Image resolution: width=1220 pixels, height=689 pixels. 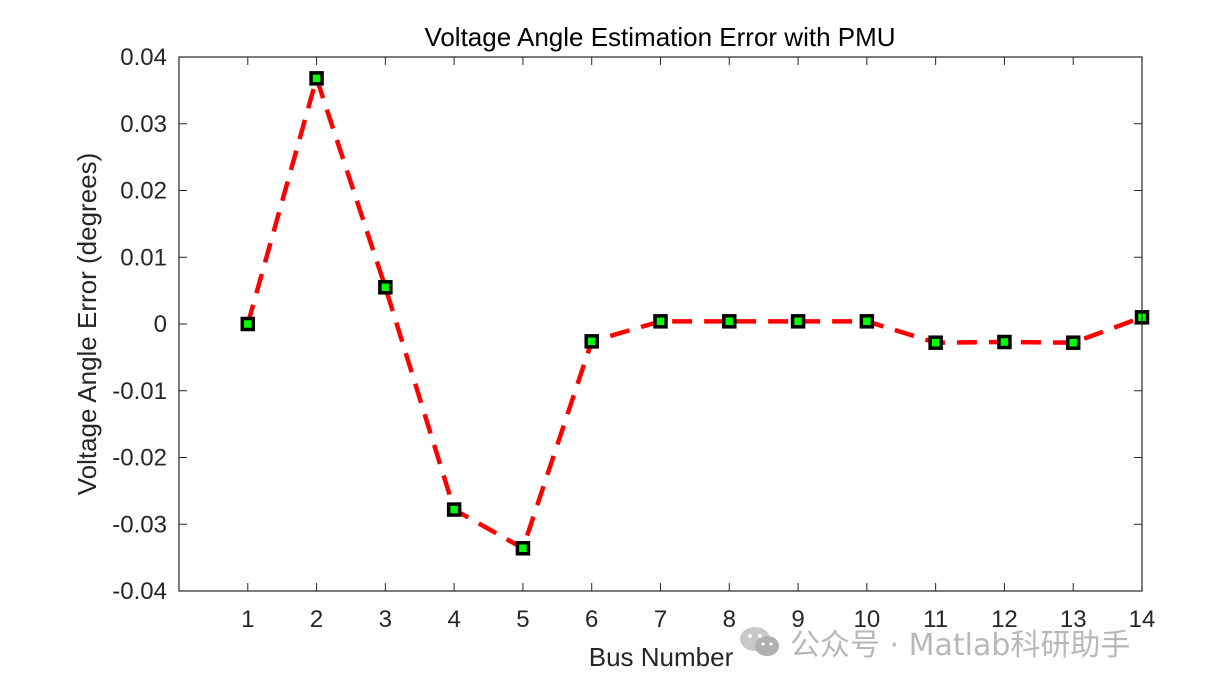 What do you see at coordinates (139, 391) in the screenshot?
I see `y-tick-label: -0.01` at bounding box center [139, 391].